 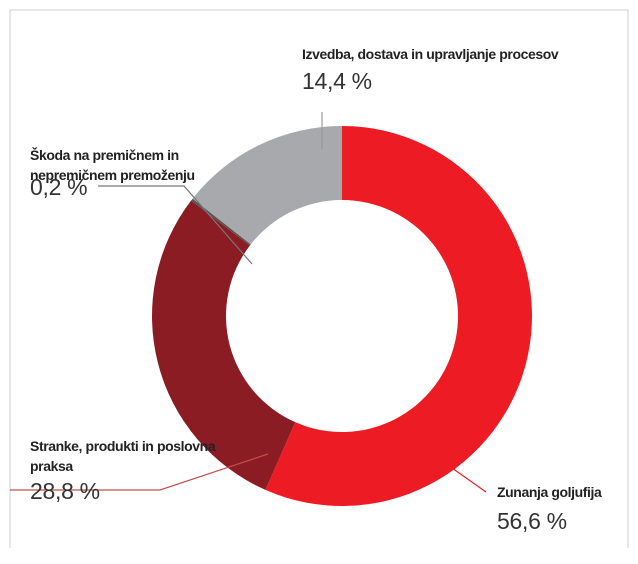 I want to click on slice-label: Zunanja goljufija, so click(x=549, y=492).